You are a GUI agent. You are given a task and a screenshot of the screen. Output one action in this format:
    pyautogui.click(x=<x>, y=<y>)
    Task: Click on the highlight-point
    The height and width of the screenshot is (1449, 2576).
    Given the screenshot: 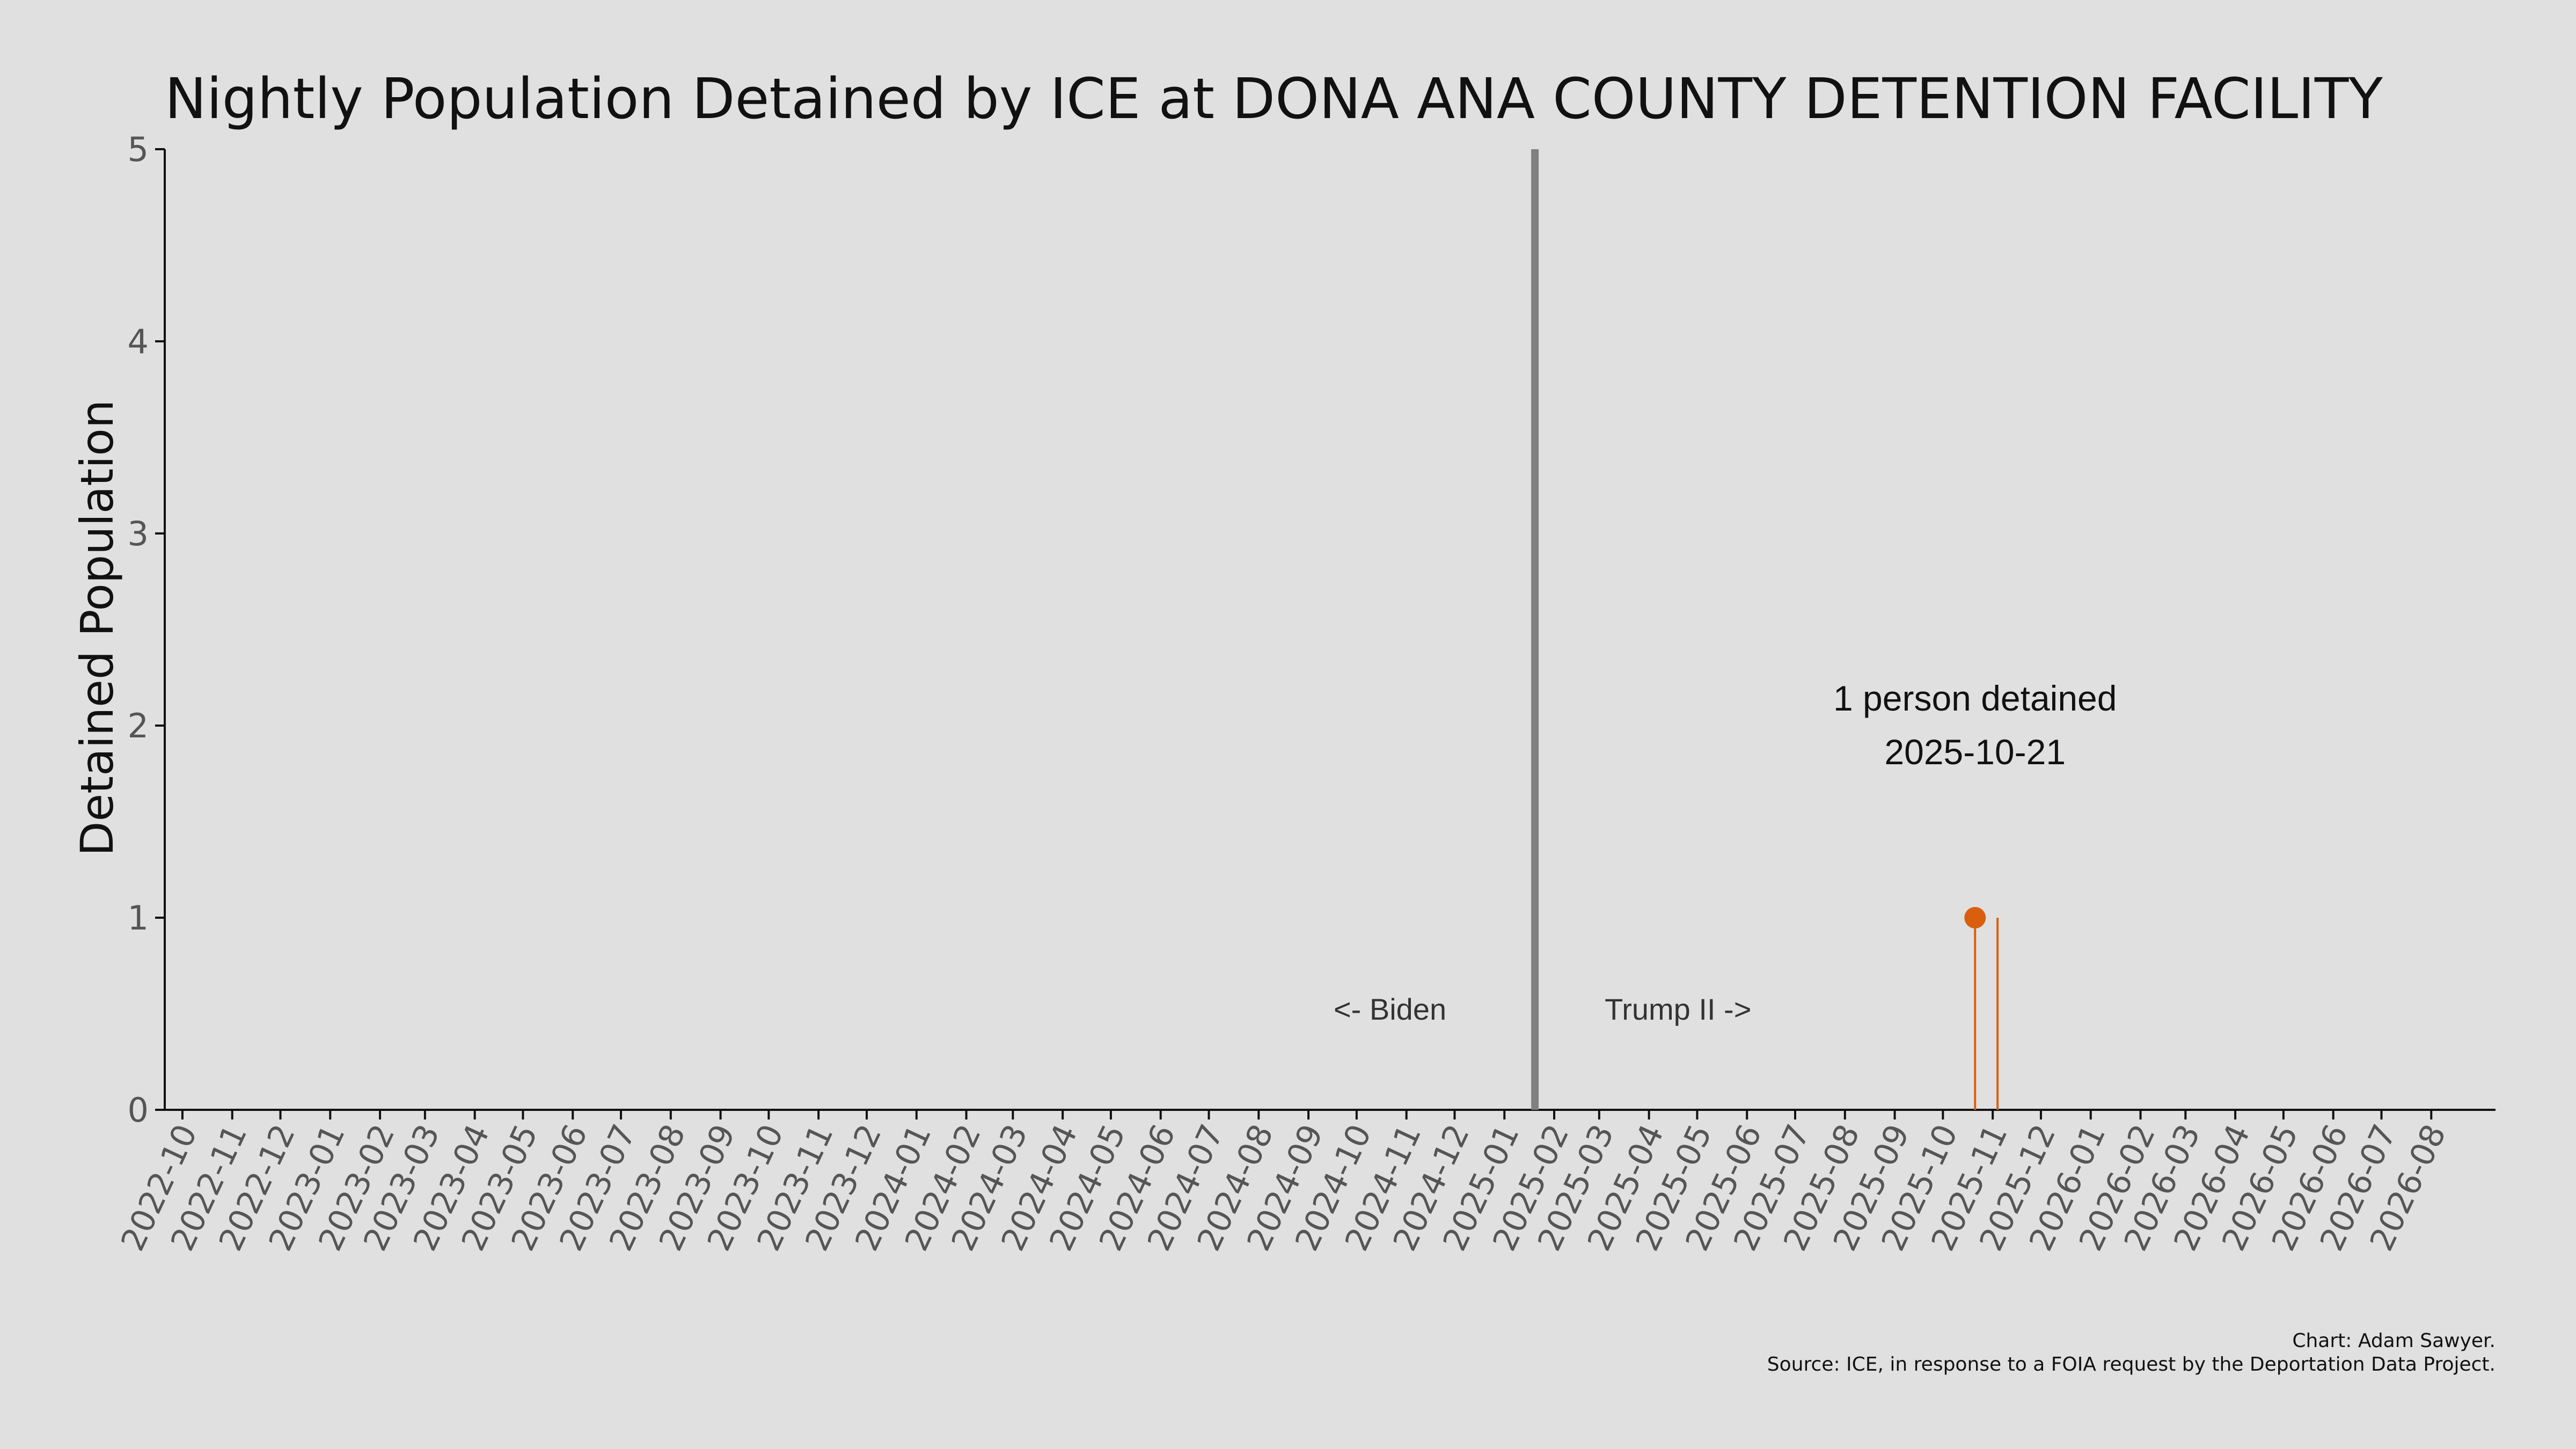 What is the action you would take?
    pyautogui.click(x=1975, y=917)
    